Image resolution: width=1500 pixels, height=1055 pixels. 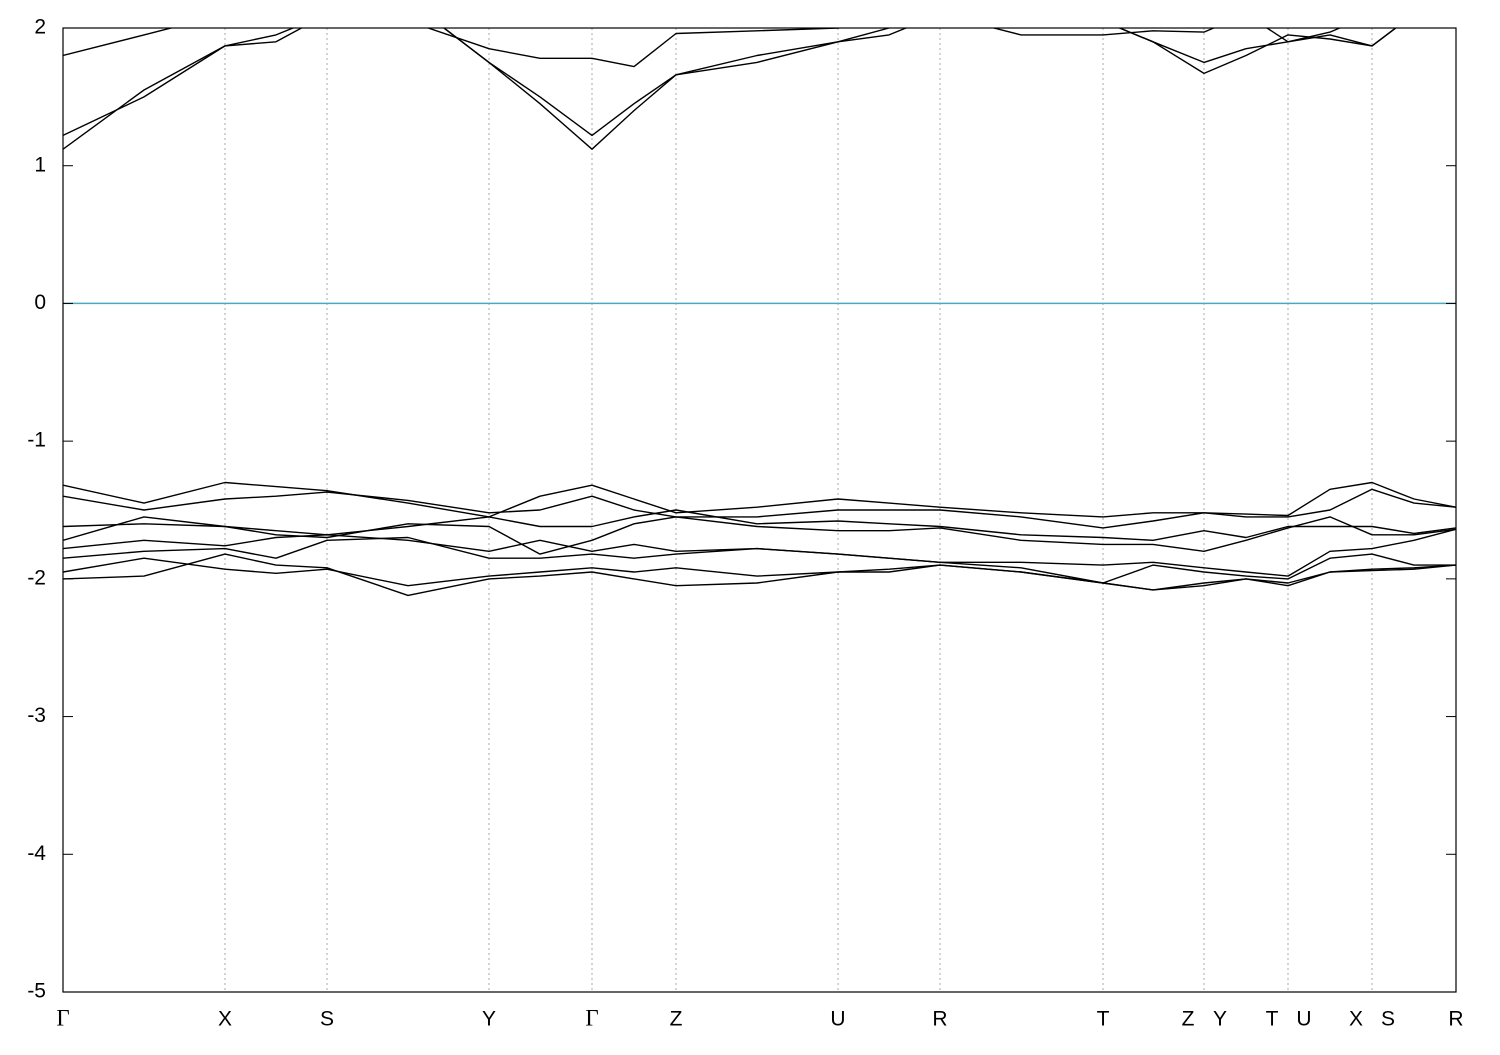 I want to click on y-tick-label: -1, so click(x=36, y=440).